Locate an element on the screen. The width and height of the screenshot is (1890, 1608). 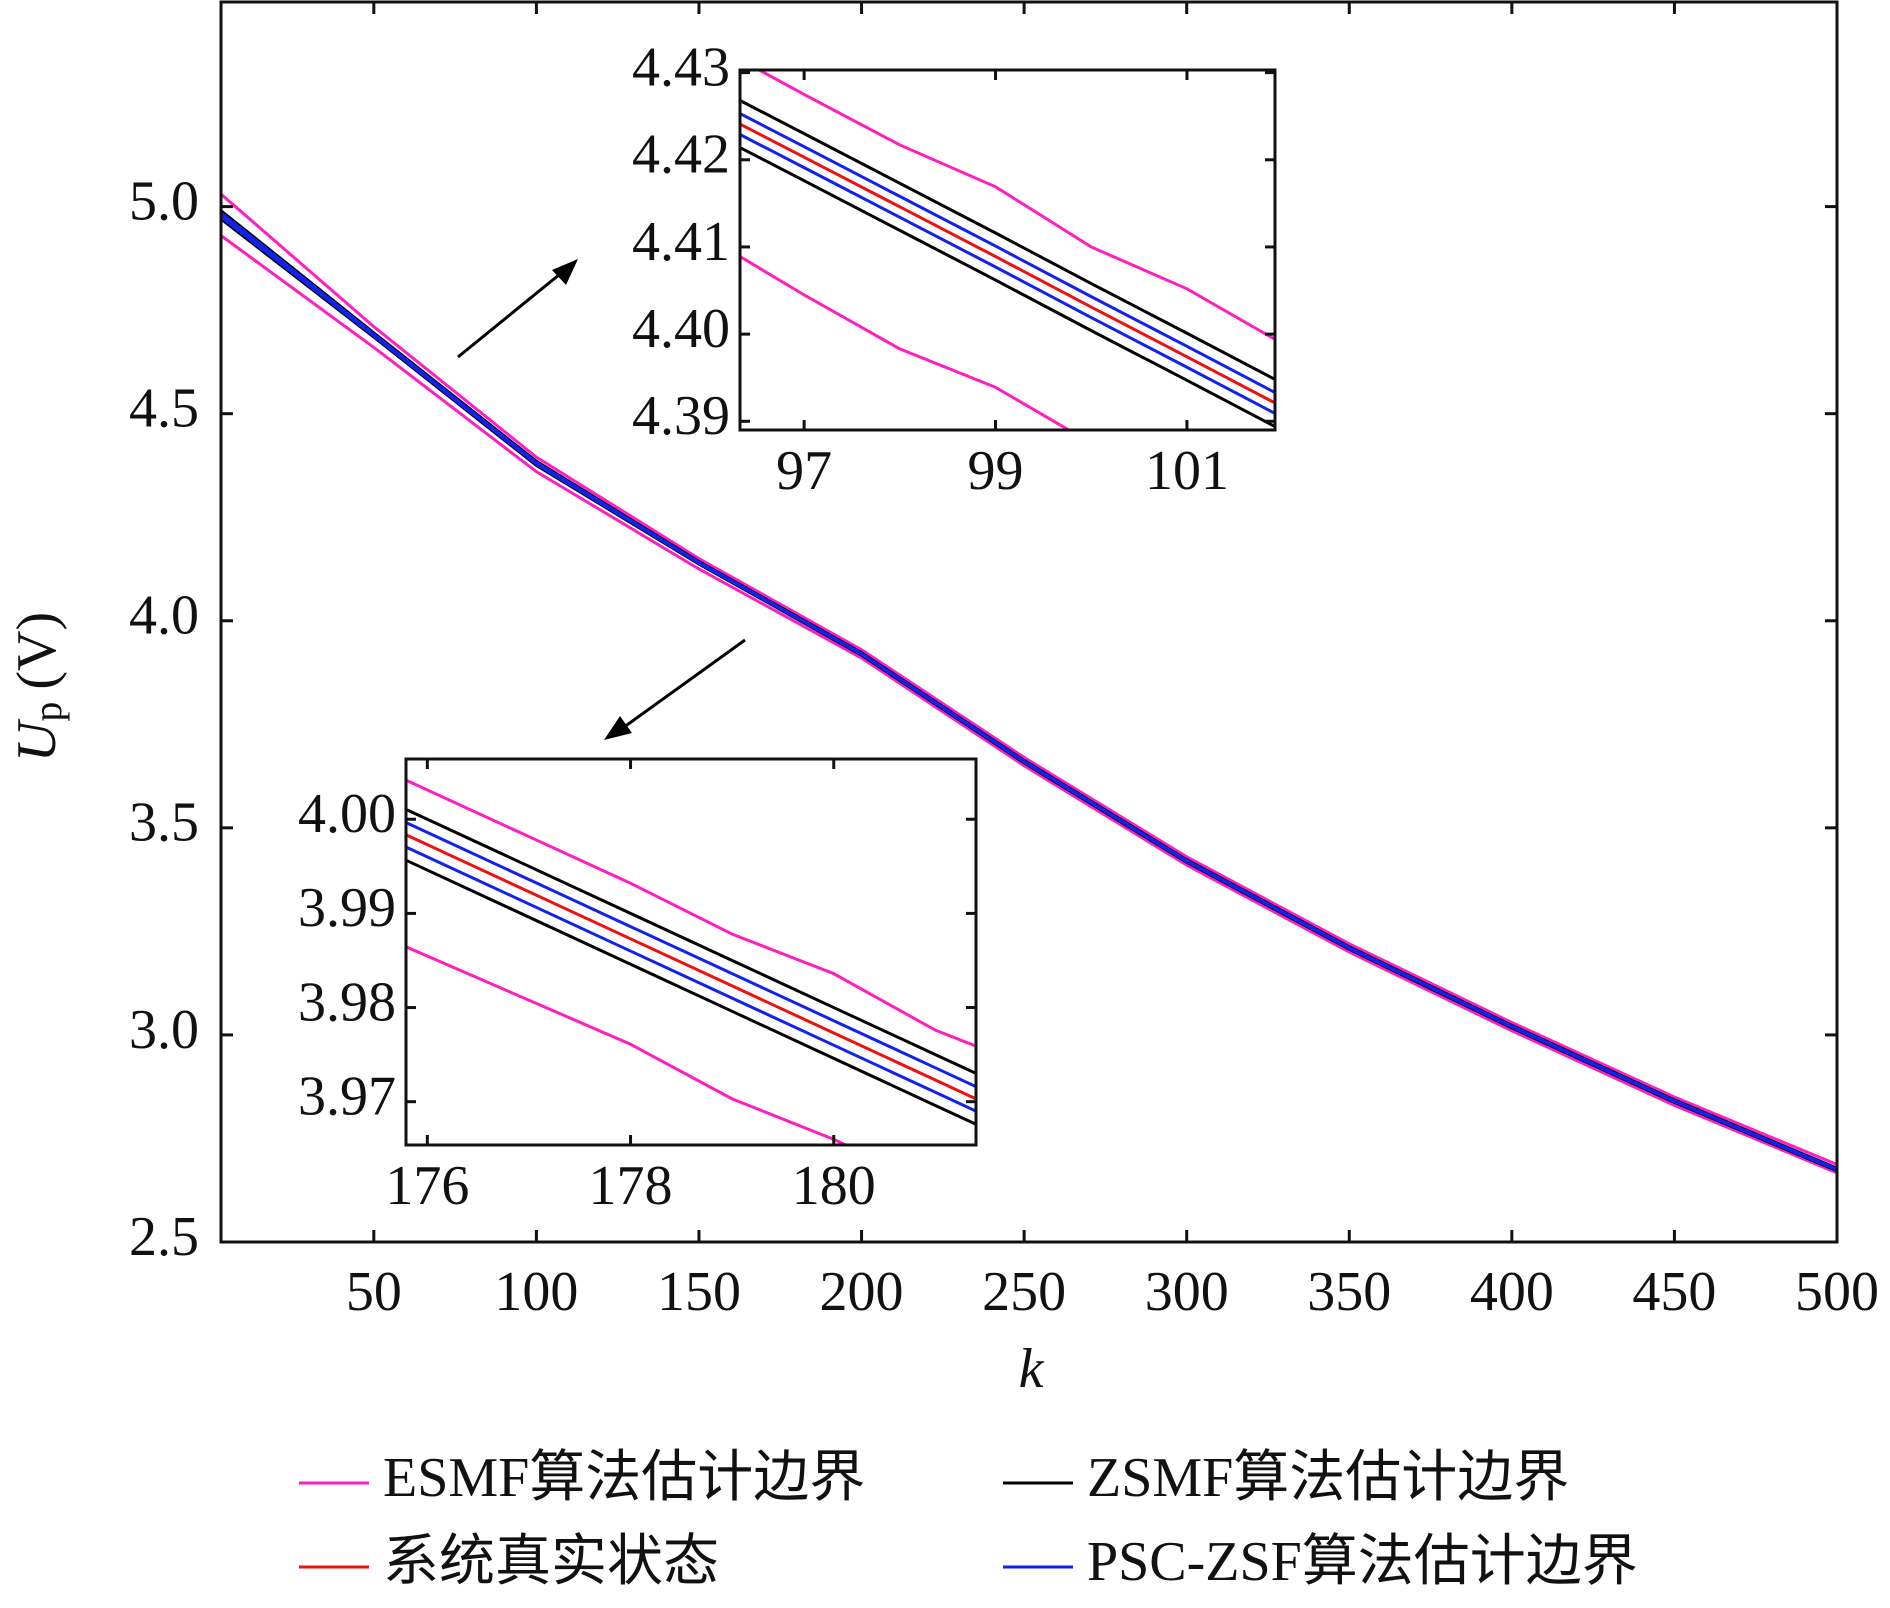
x-tick-label: 176 is located at coordinates (427, 1186).